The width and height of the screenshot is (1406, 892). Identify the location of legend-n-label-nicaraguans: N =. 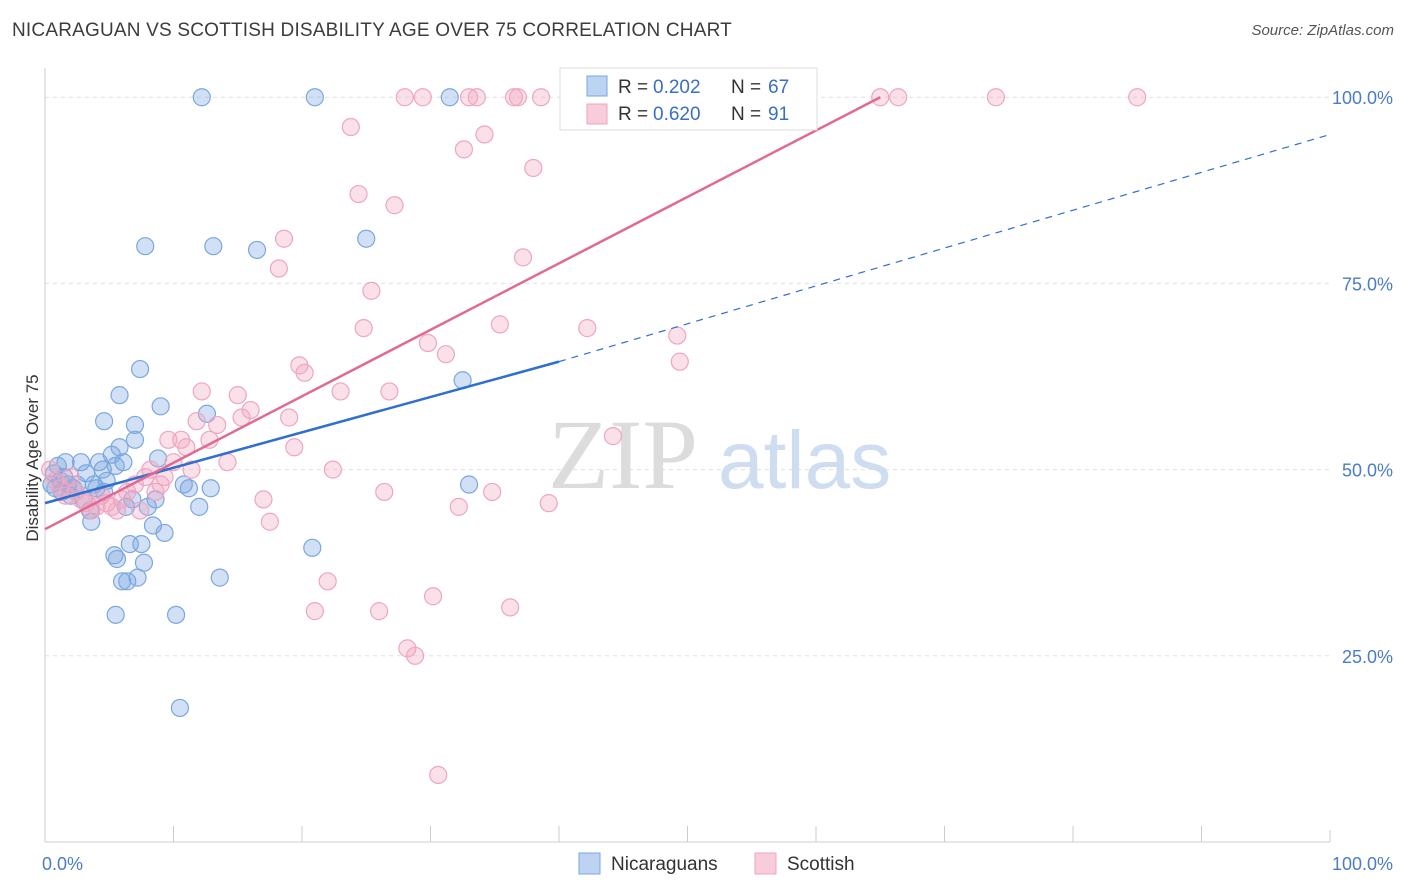
(746, 87).